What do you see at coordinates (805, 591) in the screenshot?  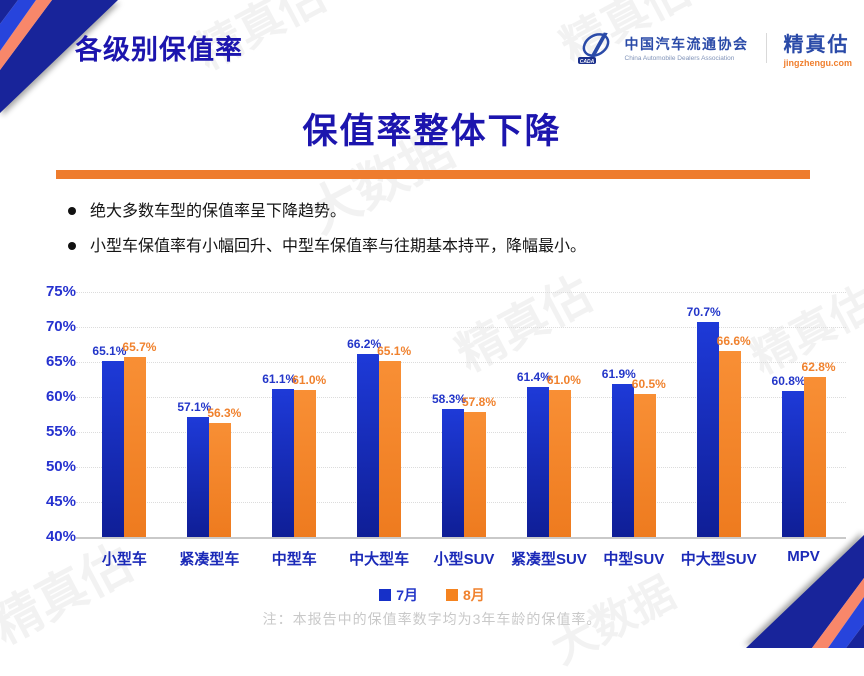 I see `corner-decoration-bottom-right` at bounding box center [805, 591].